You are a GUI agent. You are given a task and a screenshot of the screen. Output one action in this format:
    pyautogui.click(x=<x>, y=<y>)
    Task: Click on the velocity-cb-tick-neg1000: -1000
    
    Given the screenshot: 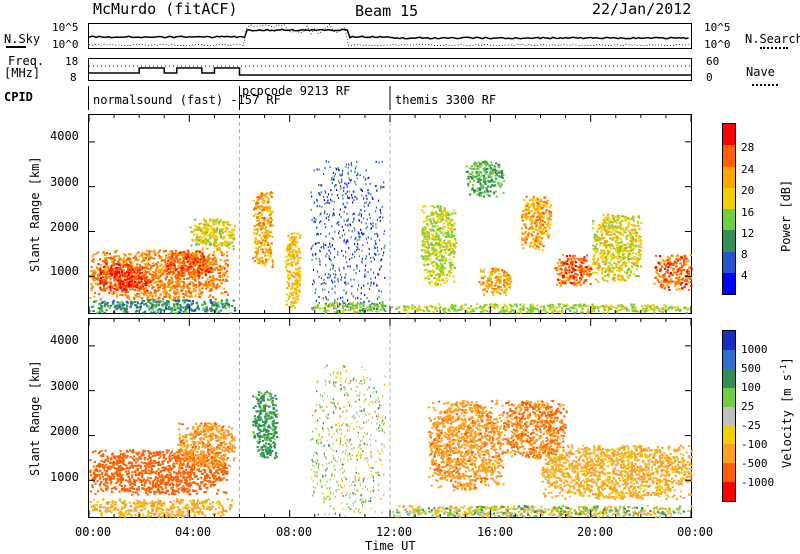 What is the action you would take?
    pyautogui.click(x=758, y=482)
    